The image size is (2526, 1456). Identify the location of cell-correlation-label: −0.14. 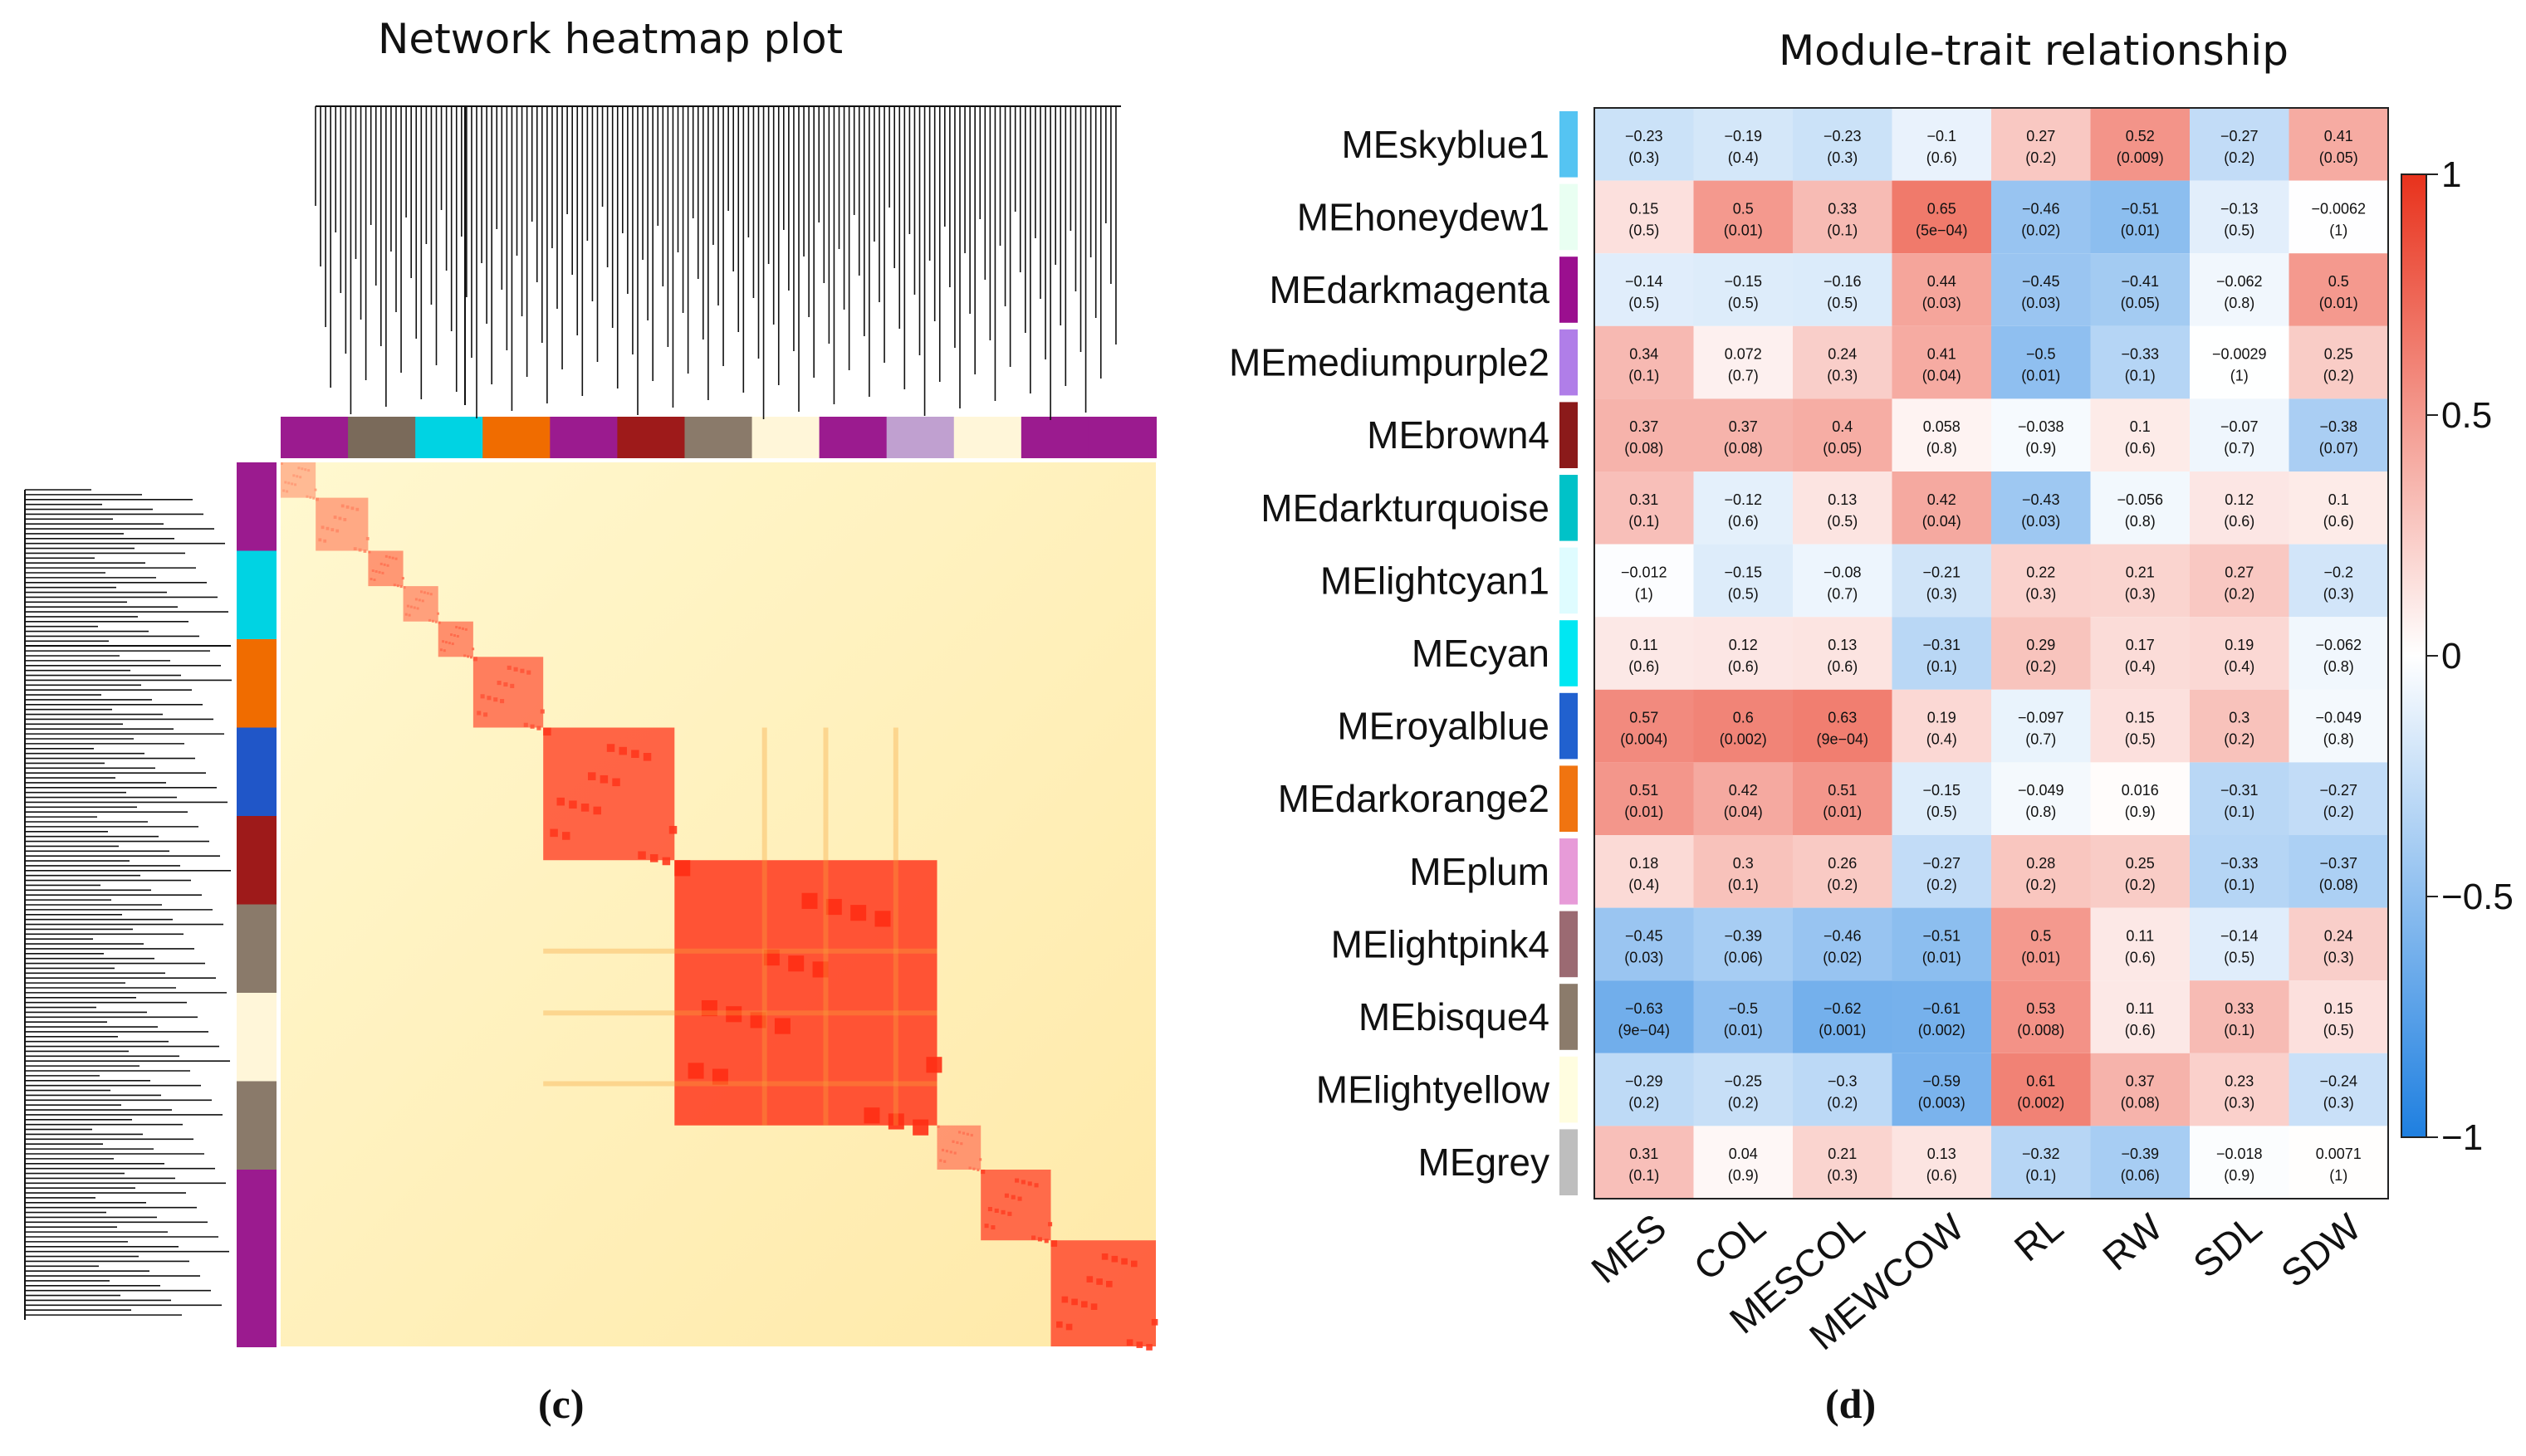
(2239, 935).